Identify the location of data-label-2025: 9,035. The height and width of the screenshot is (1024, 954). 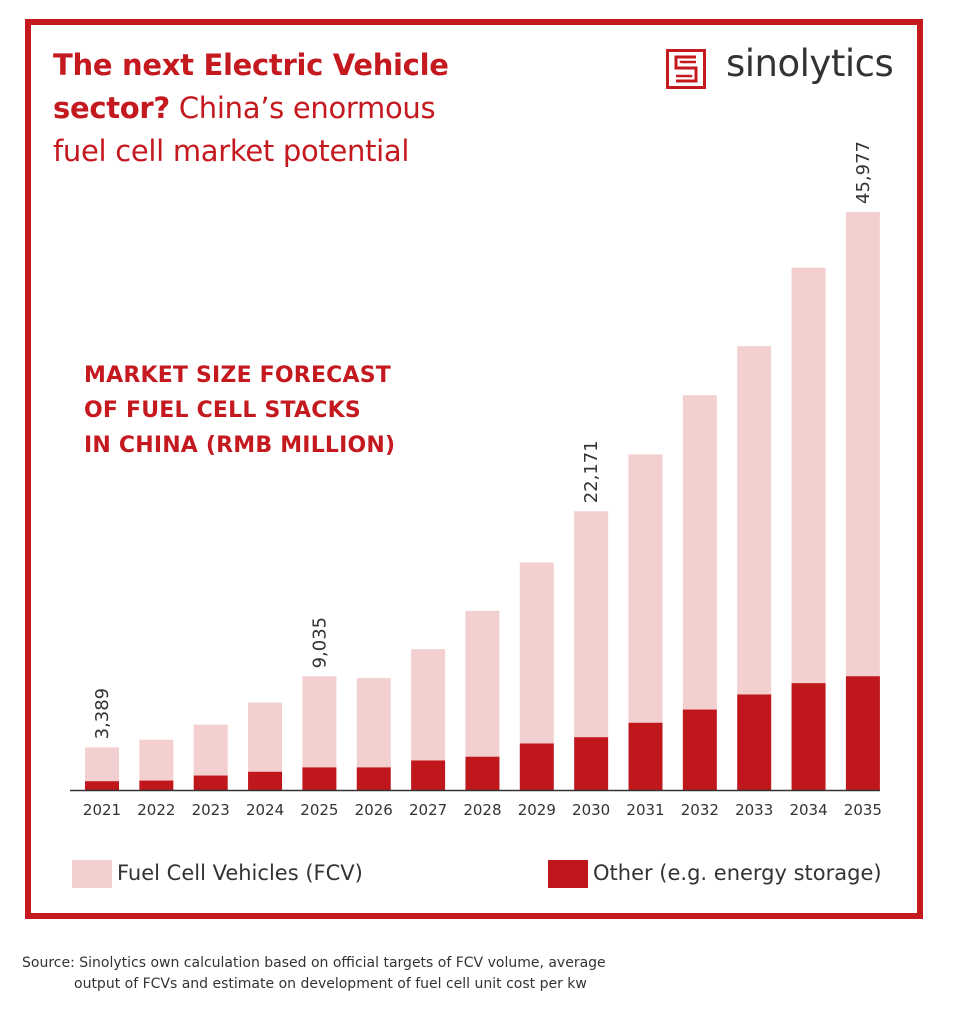
(319, 643).